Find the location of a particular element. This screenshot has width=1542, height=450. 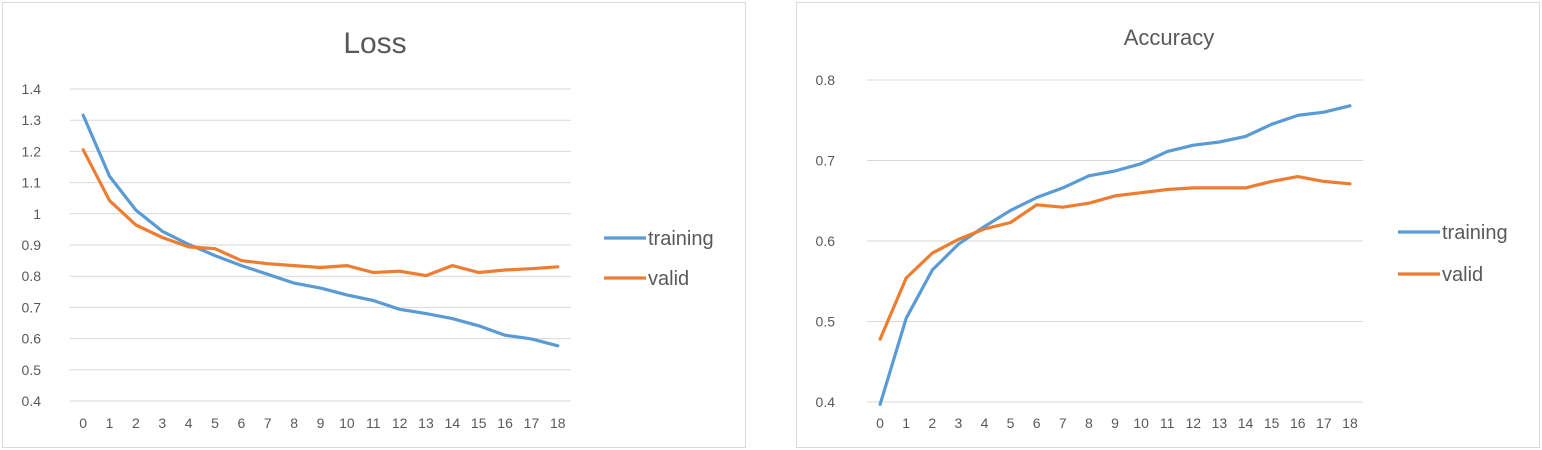

loss-chart-title: Loss is located at coordinates (374, 43).